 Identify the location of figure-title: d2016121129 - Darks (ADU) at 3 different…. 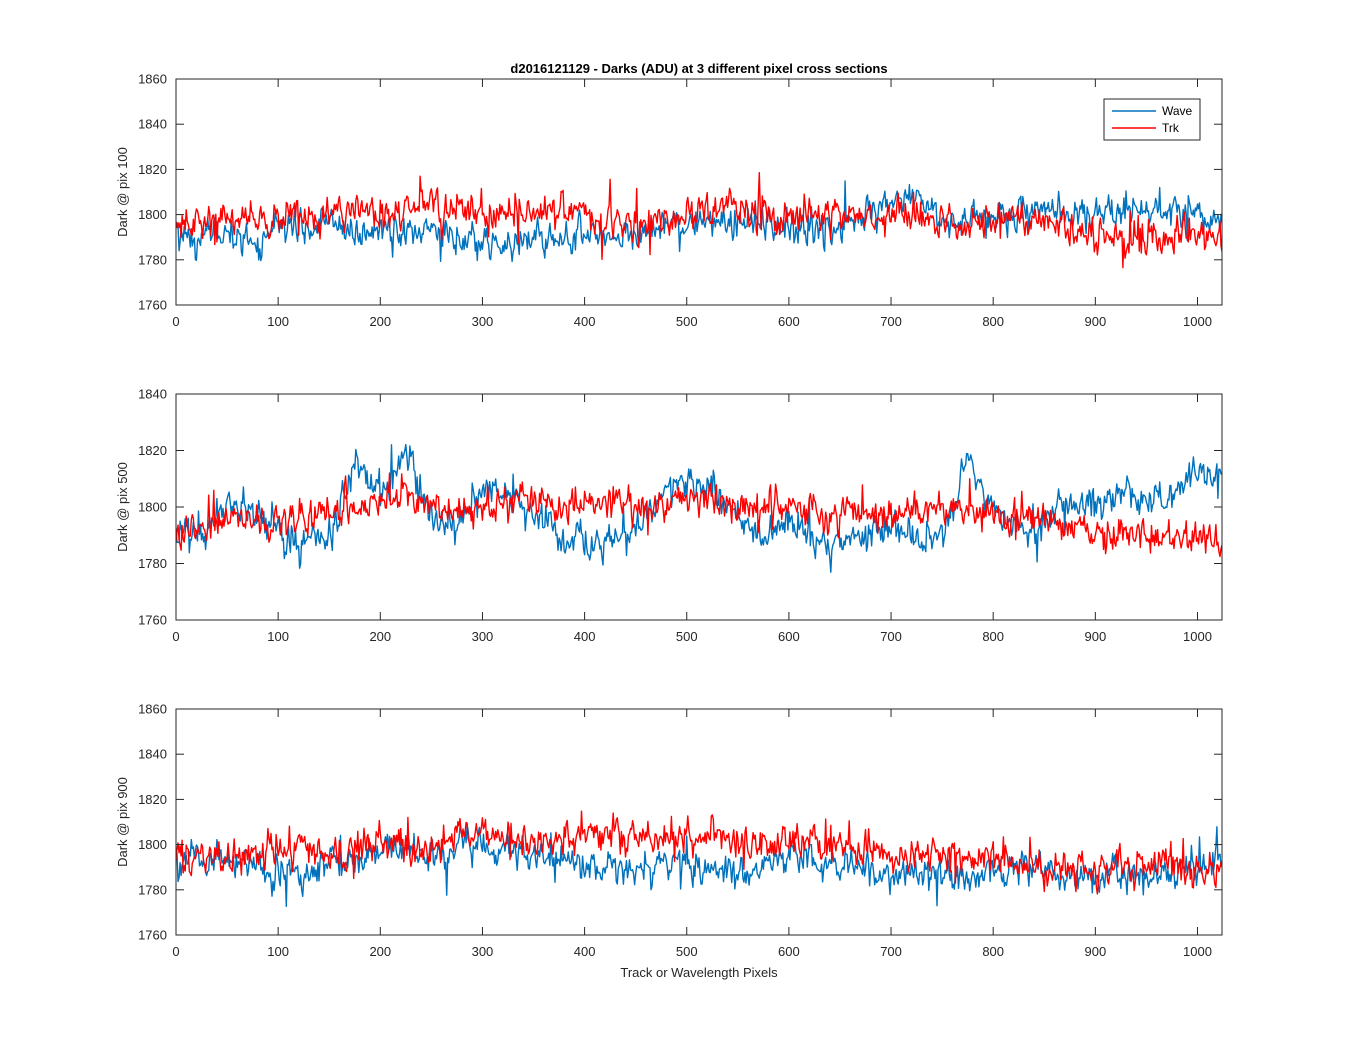
(698, 68).